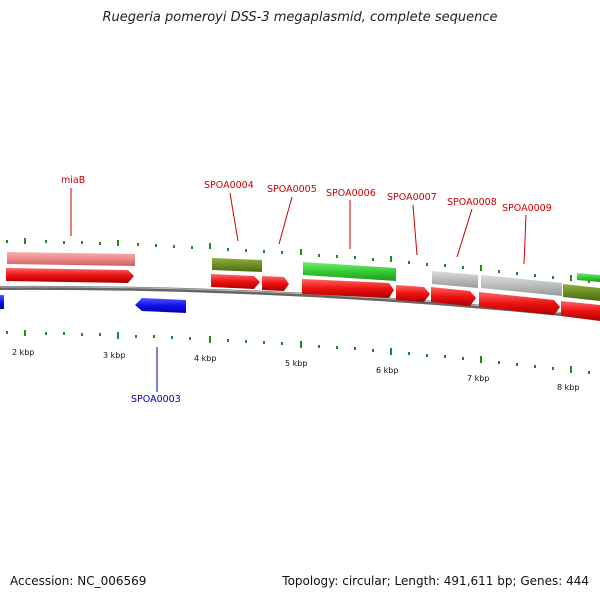  What do you see at coordinates (453, 296) in the screenshot?
I see `cds-SPOA0008` at bounding box center [453, 296].